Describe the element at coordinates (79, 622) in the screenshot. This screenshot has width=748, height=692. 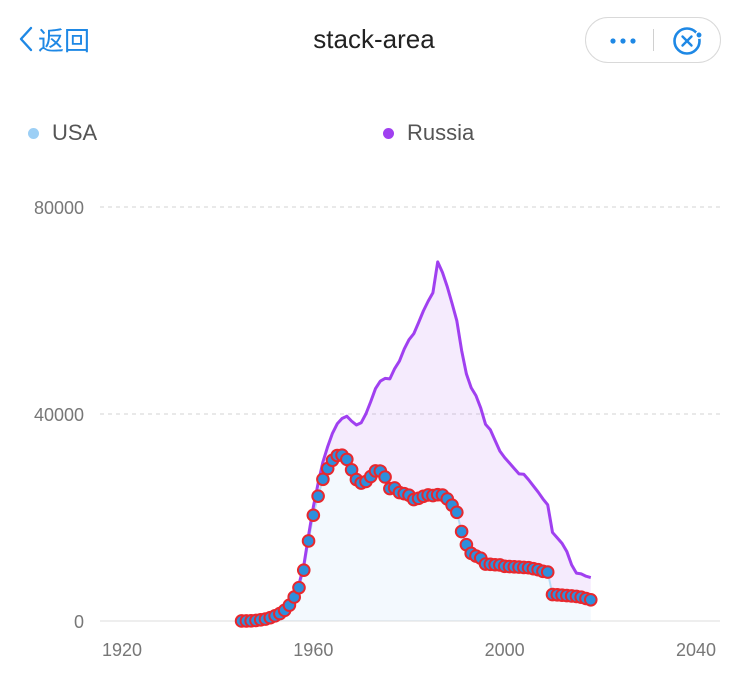
I see `y-tick-label-0: 0` at that location.